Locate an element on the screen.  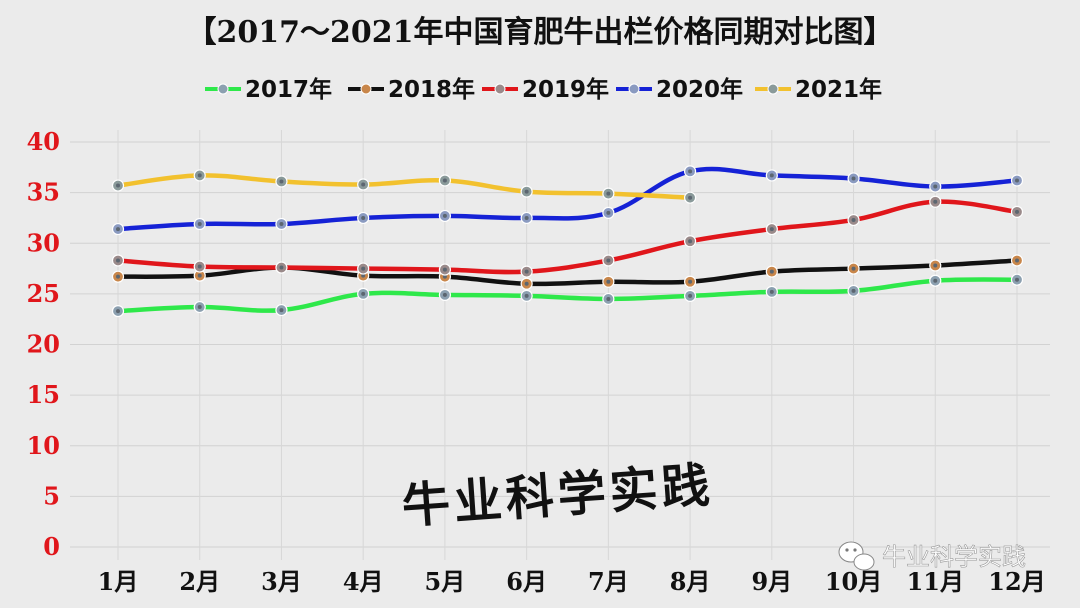
legend-label: 2020年 is located at coordinates (699, 89).